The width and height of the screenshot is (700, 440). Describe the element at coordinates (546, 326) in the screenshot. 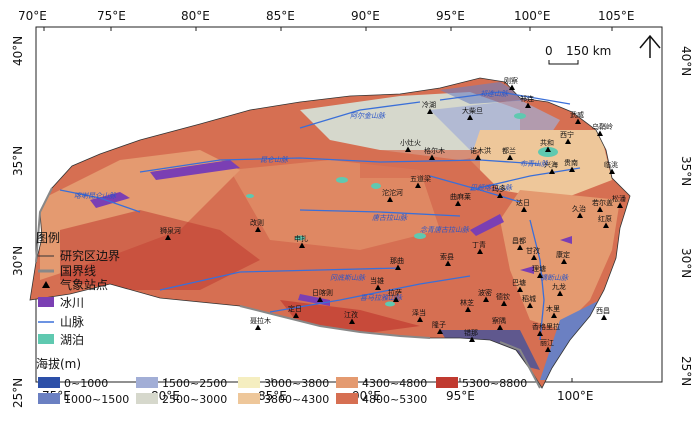

I see `station-label: 香格里拉` at that location.